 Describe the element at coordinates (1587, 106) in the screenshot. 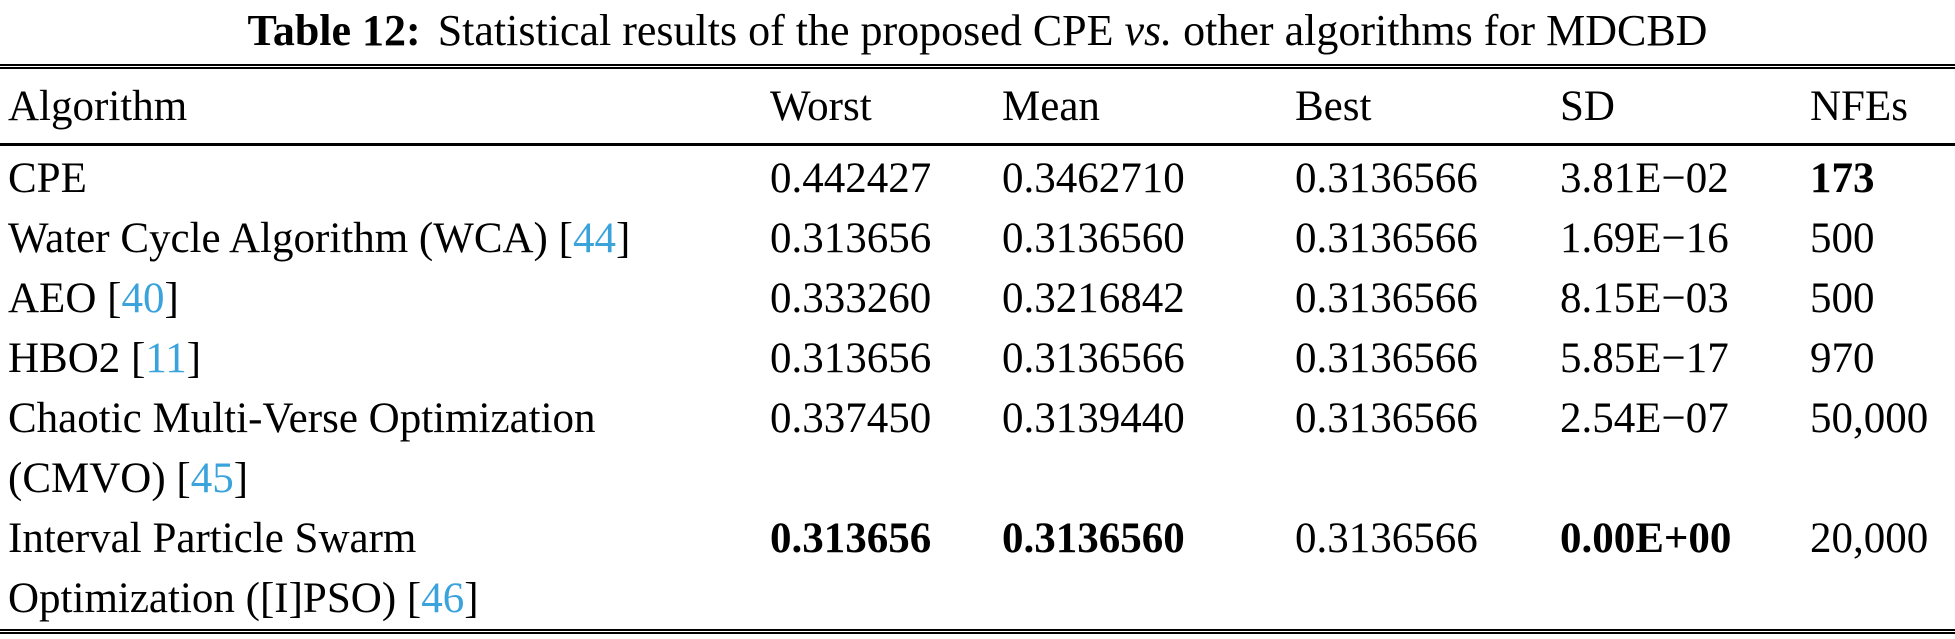

I see `col-header-sd: SD` at that location.